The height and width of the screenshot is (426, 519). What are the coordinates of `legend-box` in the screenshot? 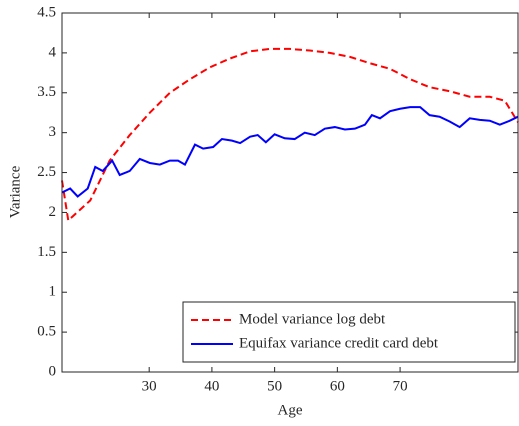 It's located at (349, 332).